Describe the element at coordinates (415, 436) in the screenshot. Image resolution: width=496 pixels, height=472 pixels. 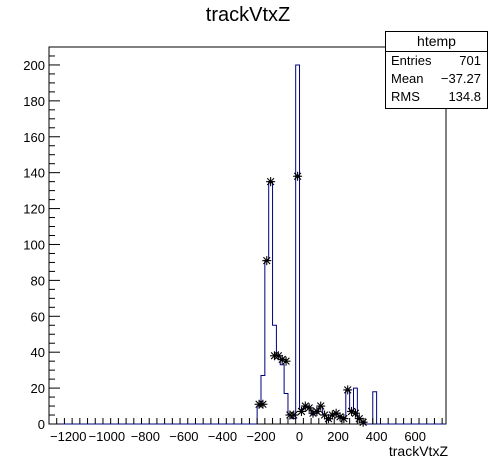
I see `x-tick-label: 600` at that location.